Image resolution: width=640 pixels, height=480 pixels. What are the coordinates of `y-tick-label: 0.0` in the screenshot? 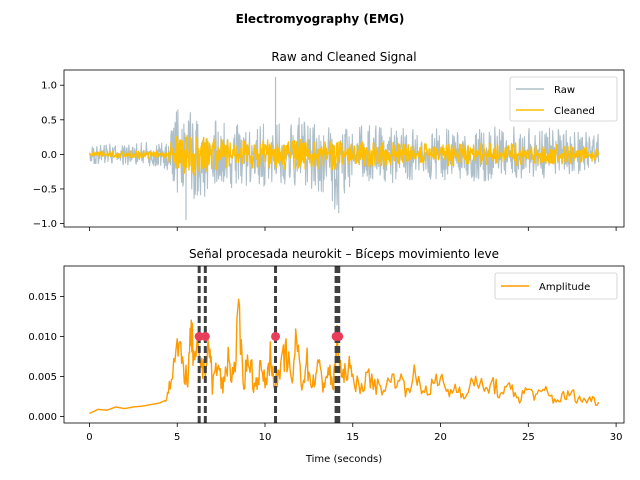 It's located at (49, 155).